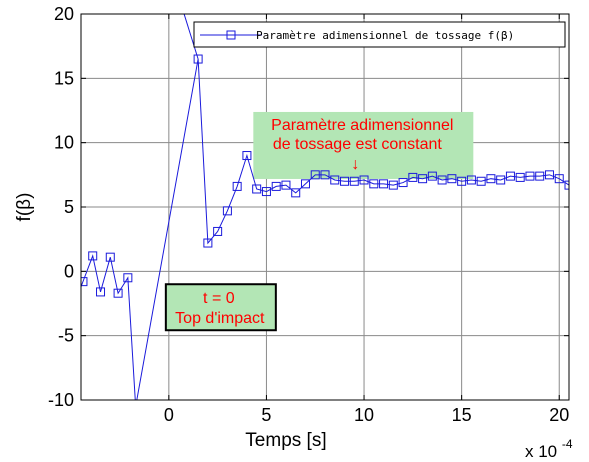  I want to click on annotation-impact-box, so click(220, 307).